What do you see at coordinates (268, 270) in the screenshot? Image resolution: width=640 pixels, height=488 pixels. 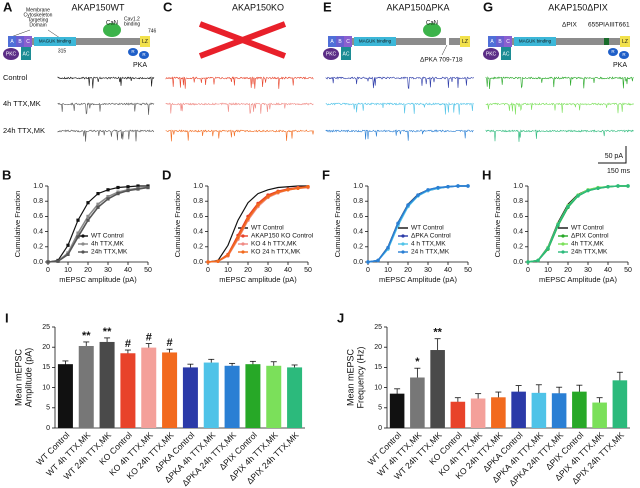 I see `x-tick-label: 30` at bounding box center [268, 270].